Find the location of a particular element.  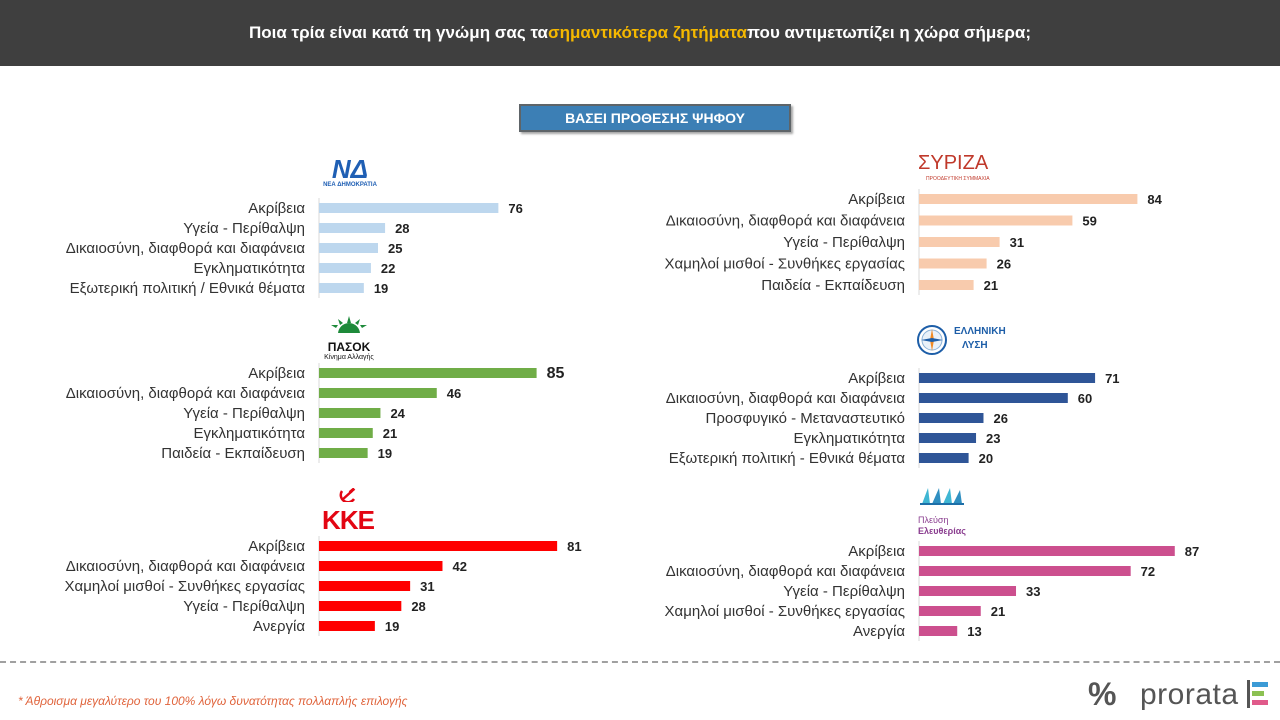

plefsi-logo-line1: Πλεύση is located at coordinates (933, 520).